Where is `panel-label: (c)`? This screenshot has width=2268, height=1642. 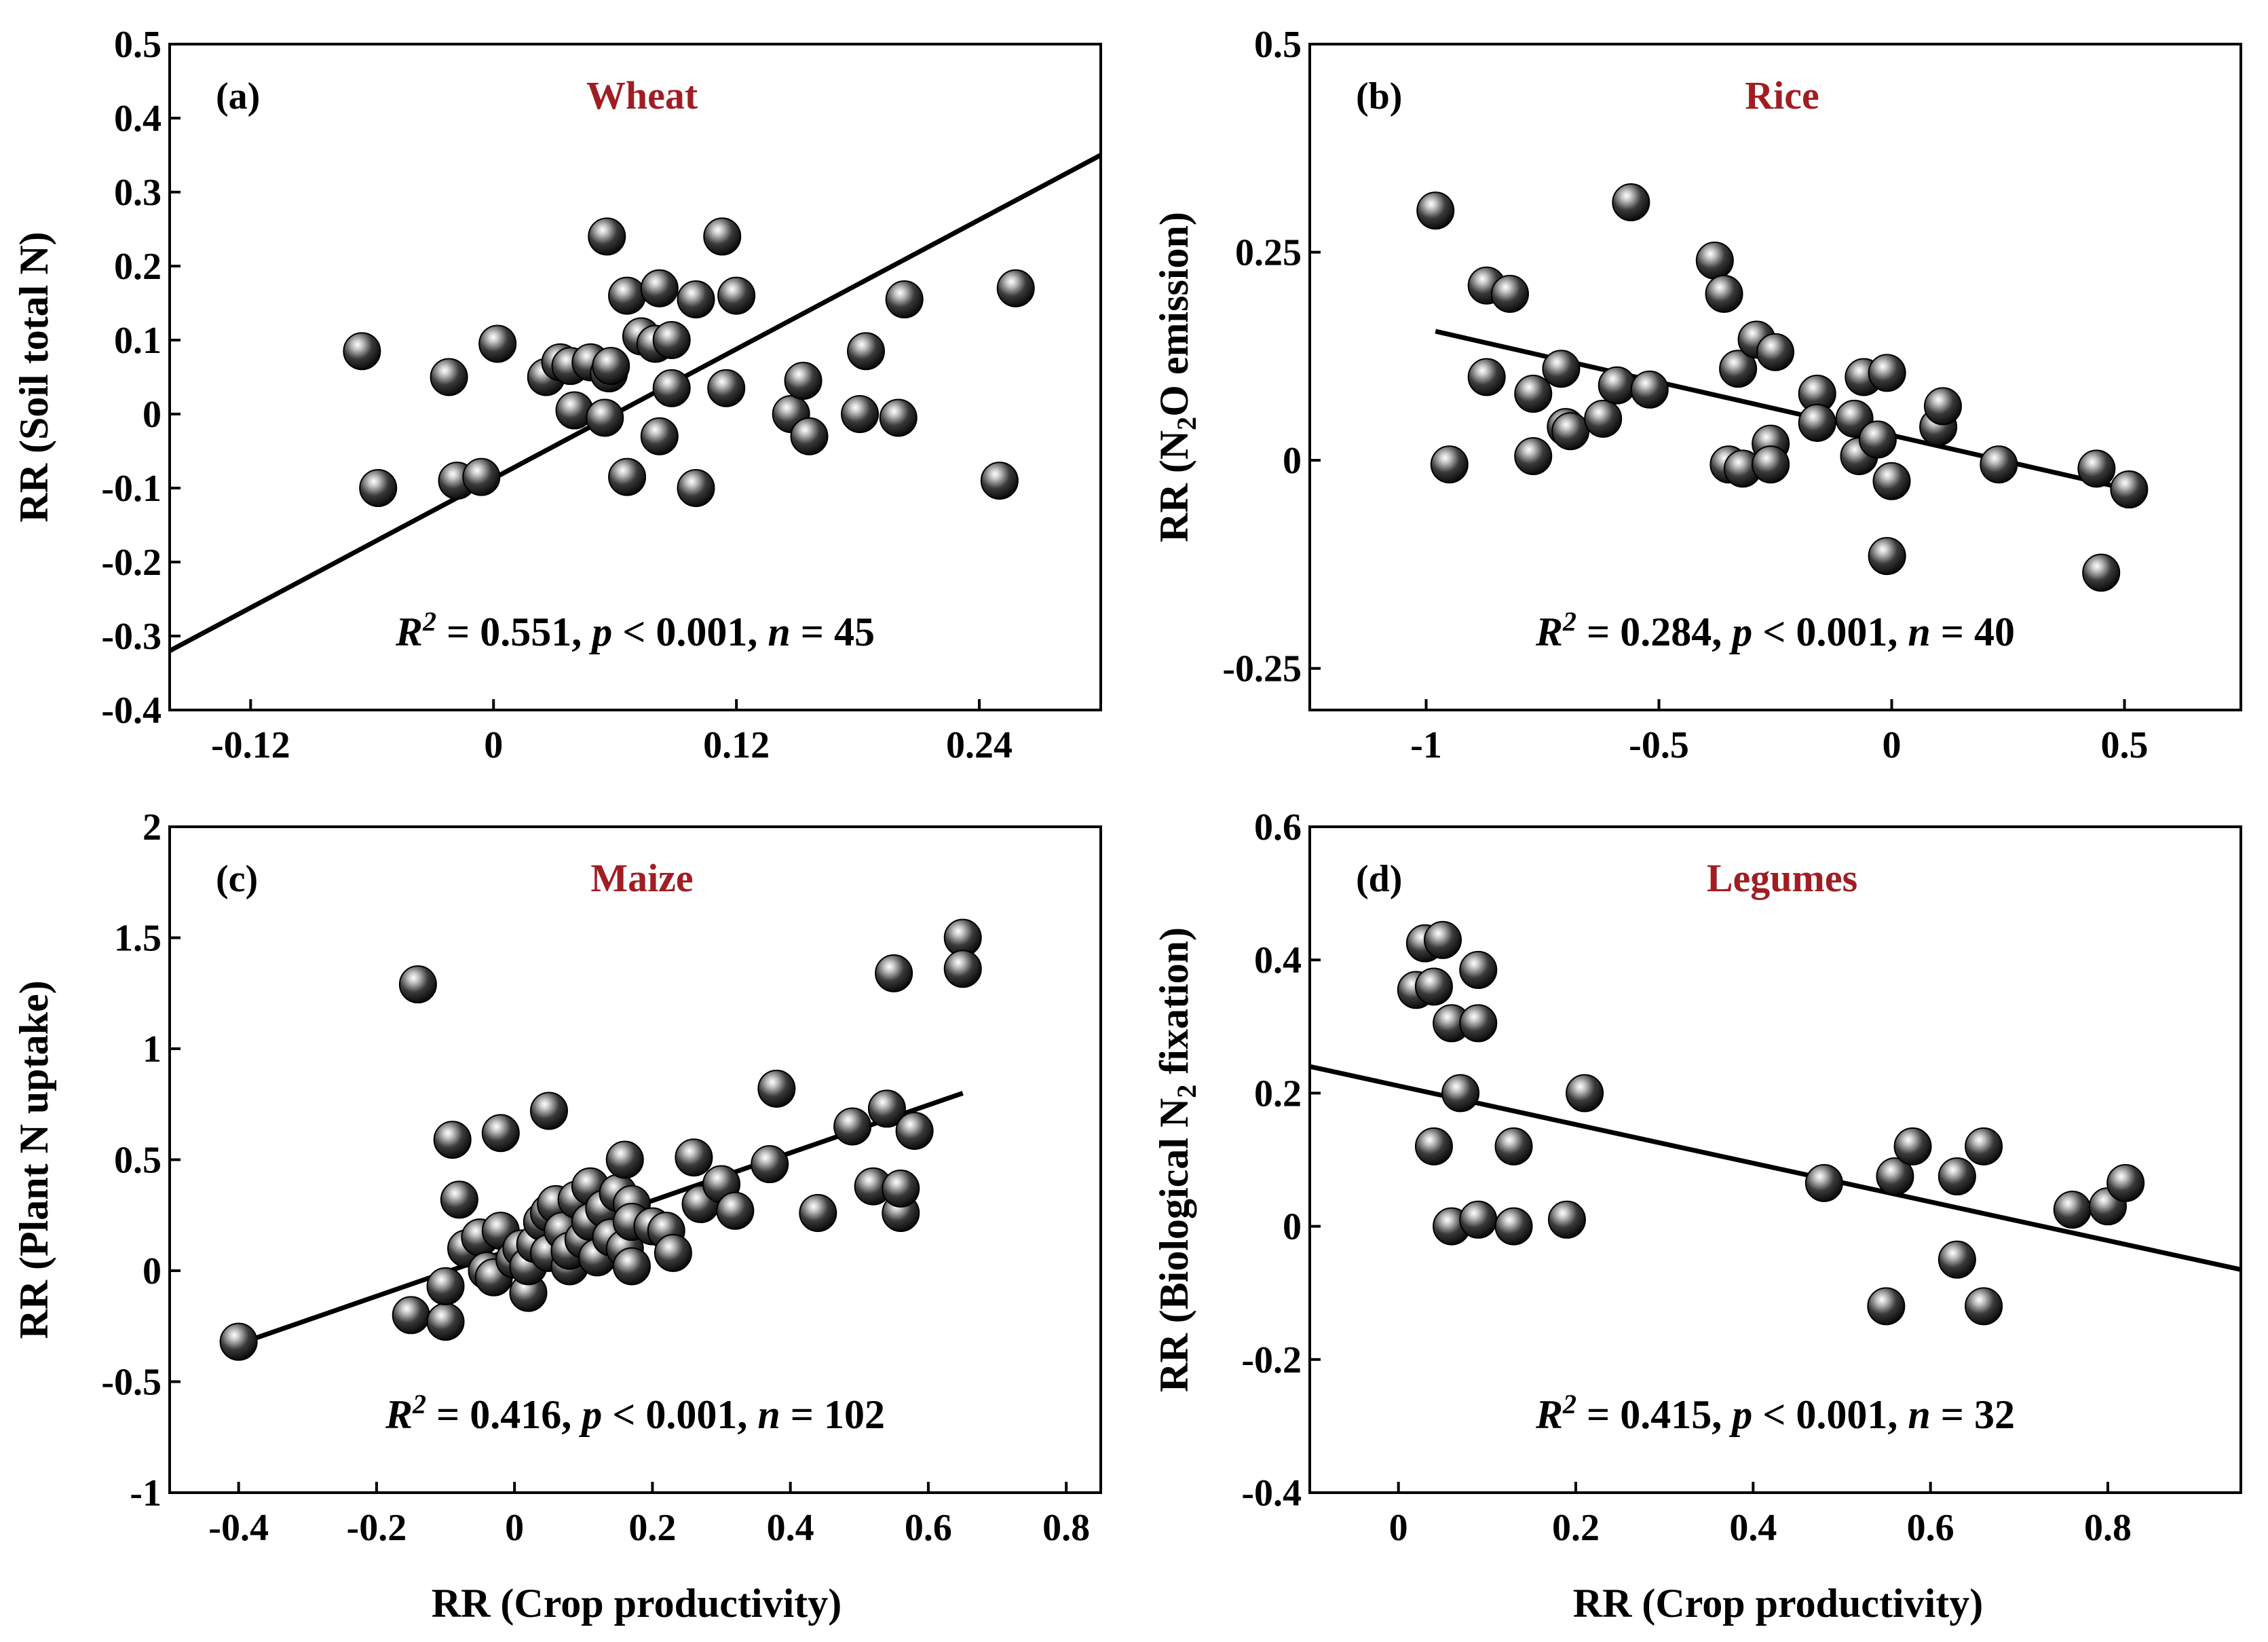 panel-label: (c) is located at coordinates (237, 879).